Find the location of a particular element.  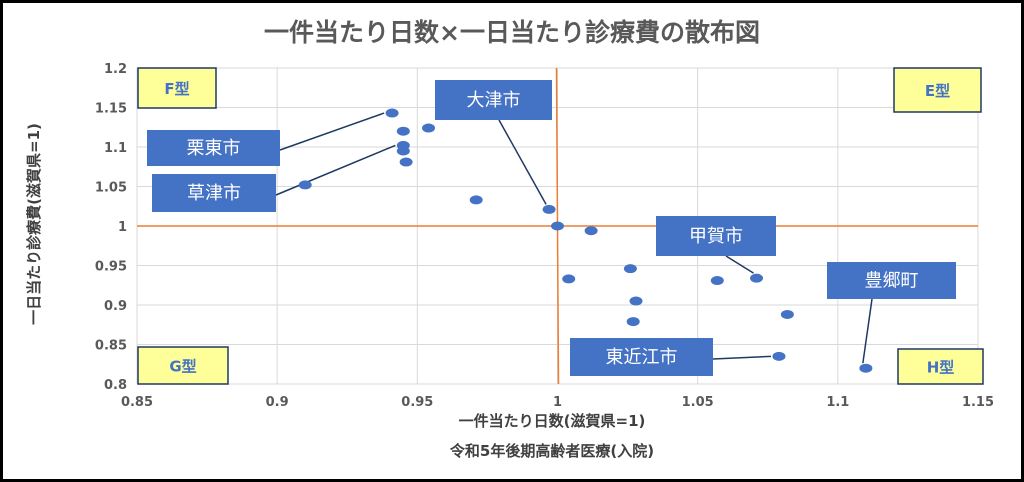

y-tick-label: 1 is located at coordinates (122, 227).